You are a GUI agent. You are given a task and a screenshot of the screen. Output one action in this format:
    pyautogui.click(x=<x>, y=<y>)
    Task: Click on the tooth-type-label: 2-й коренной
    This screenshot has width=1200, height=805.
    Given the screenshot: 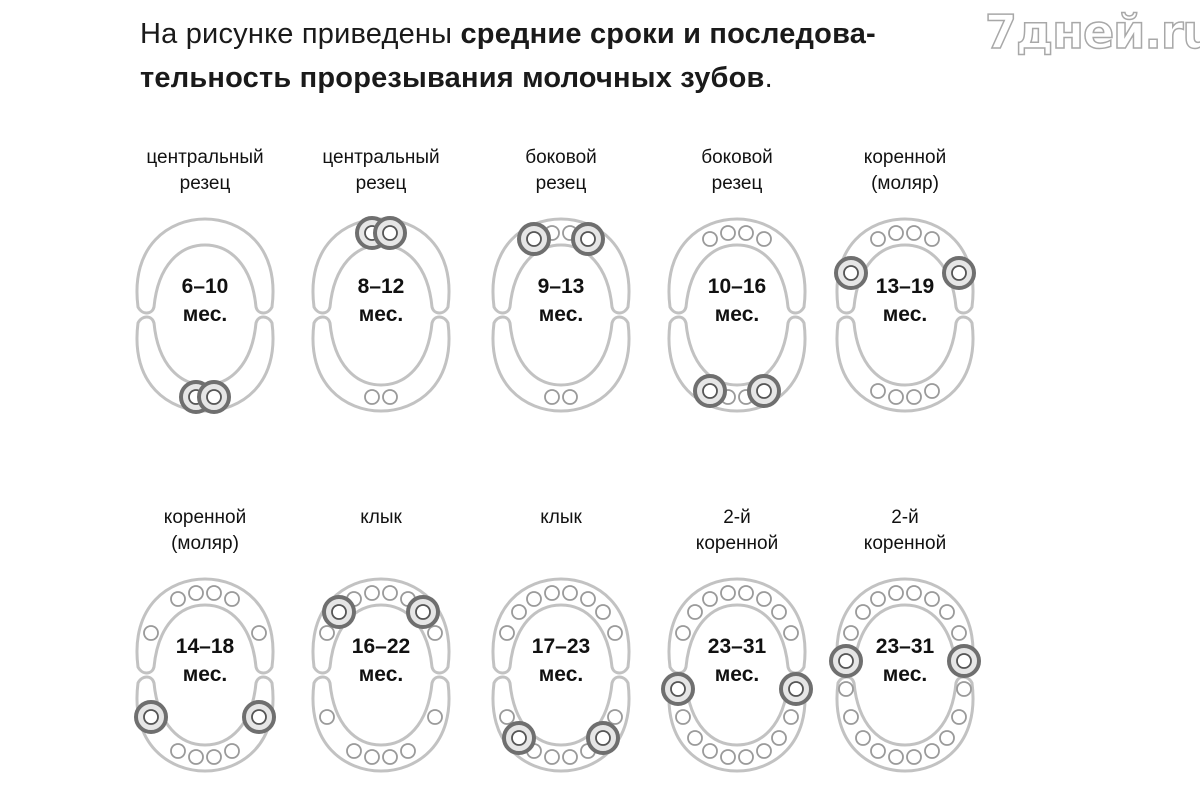 What is the action you would take?
    pyautogui.click(x=737, y=531)
    